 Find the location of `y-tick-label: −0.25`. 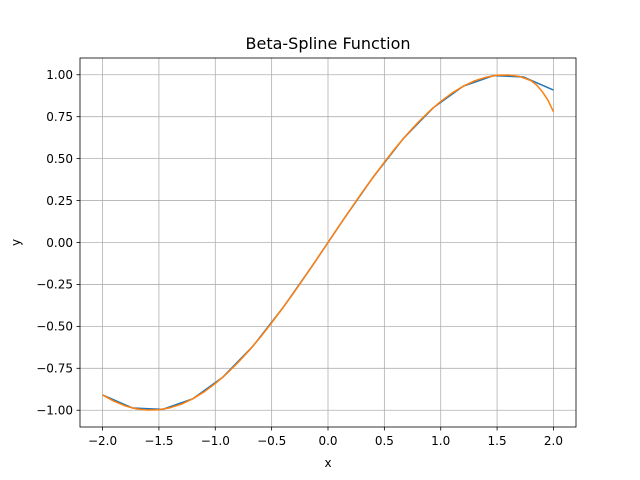

y-tick-label: −0.25 is located at coordinates (54, 285).